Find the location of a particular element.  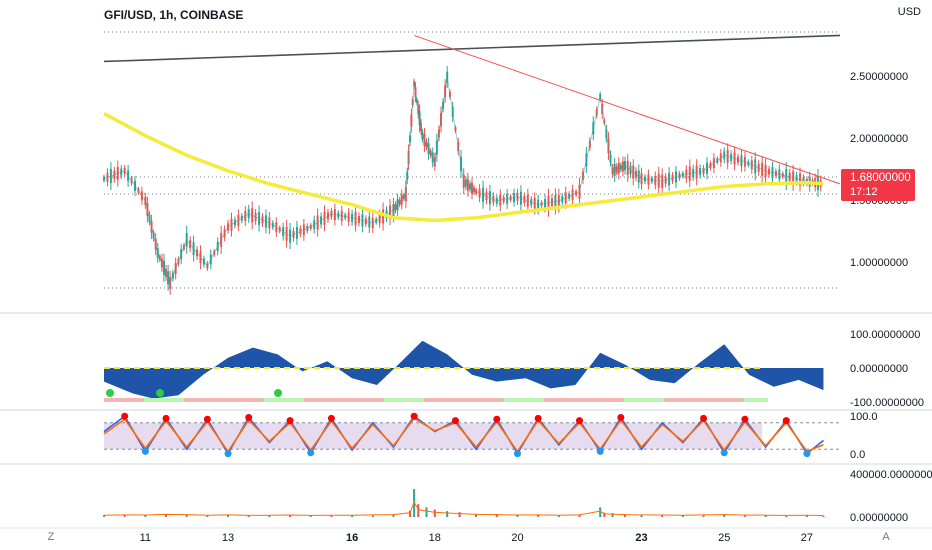

y-tick-label: -100.00000000 is located at coordinates (887, 403).